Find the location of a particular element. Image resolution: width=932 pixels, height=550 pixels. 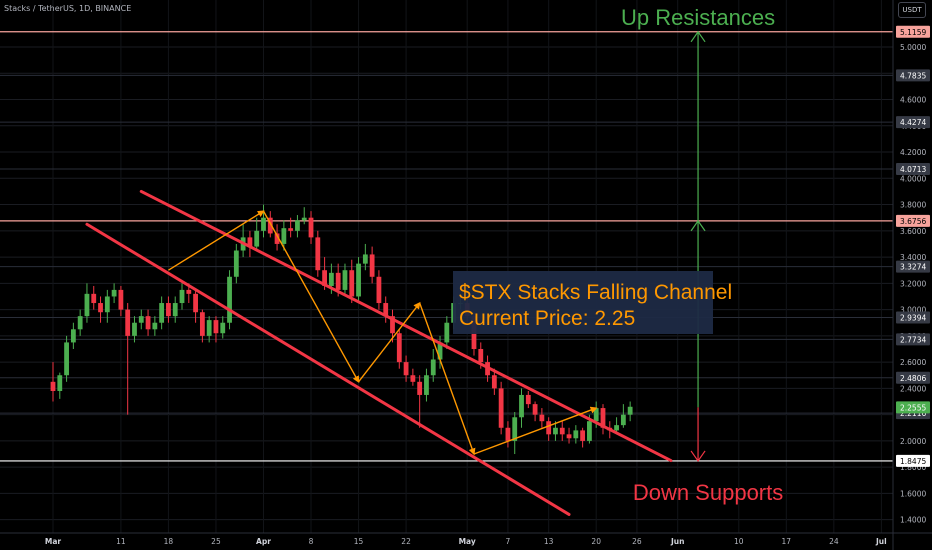

faint-level-tag-1-bg is located at coordinates (913, 122).